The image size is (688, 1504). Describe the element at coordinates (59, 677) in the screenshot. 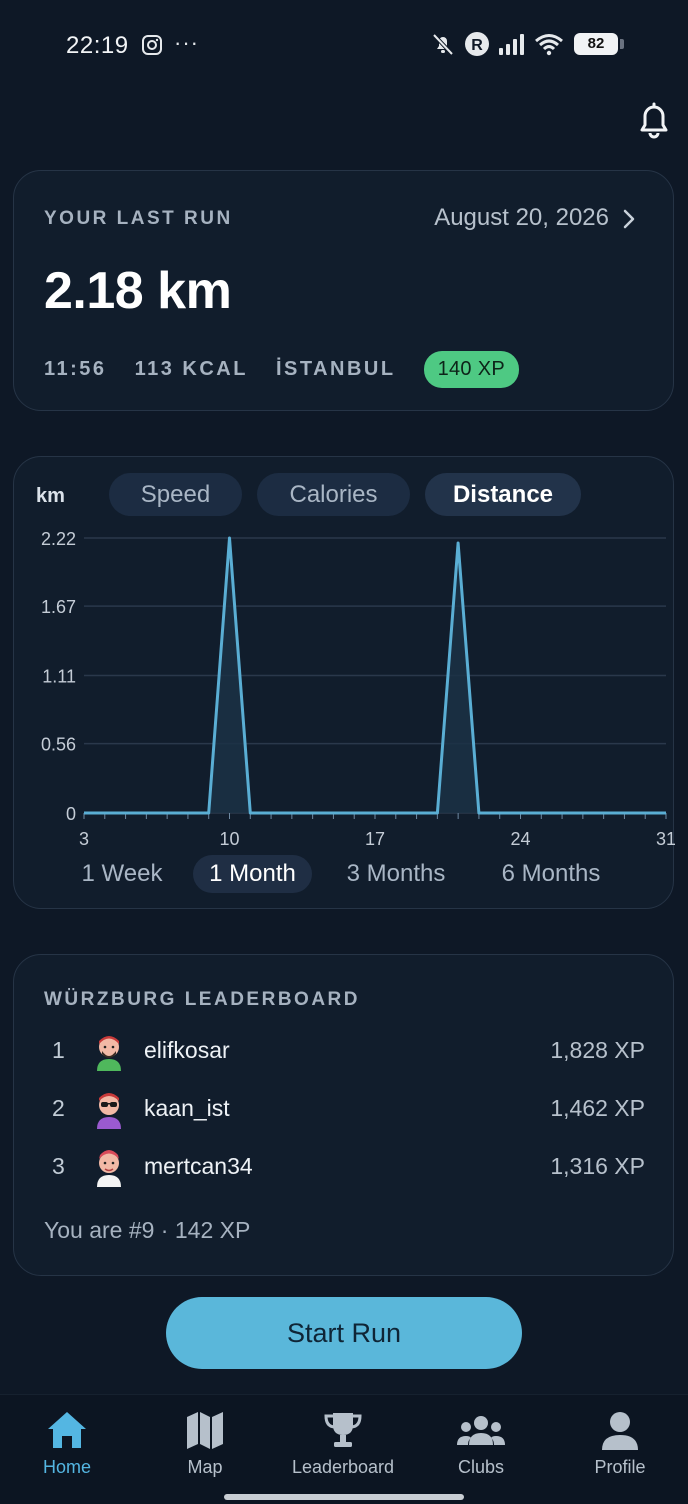

I see `chart-y-tick-label: 1.11` at that location.